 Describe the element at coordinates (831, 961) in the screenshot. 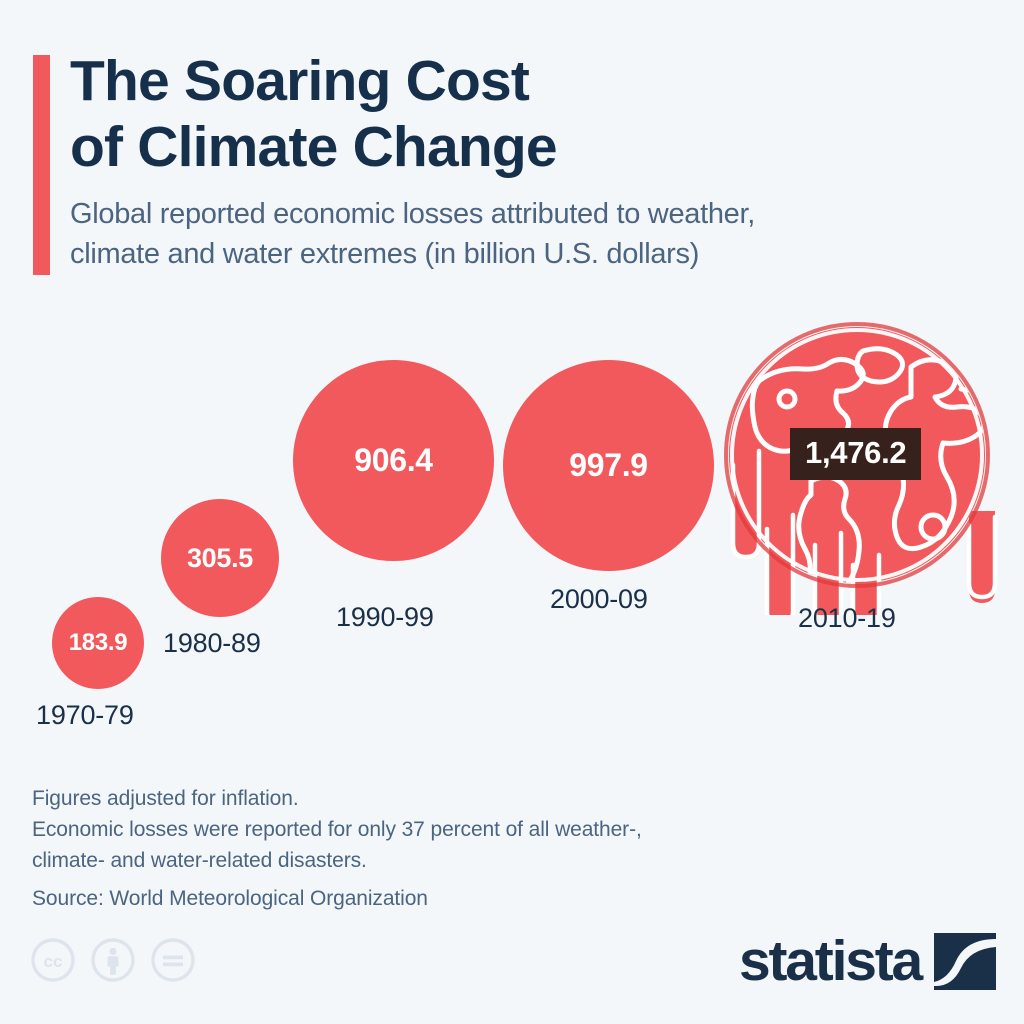

I see `statista-wordmark: statista` at that location.